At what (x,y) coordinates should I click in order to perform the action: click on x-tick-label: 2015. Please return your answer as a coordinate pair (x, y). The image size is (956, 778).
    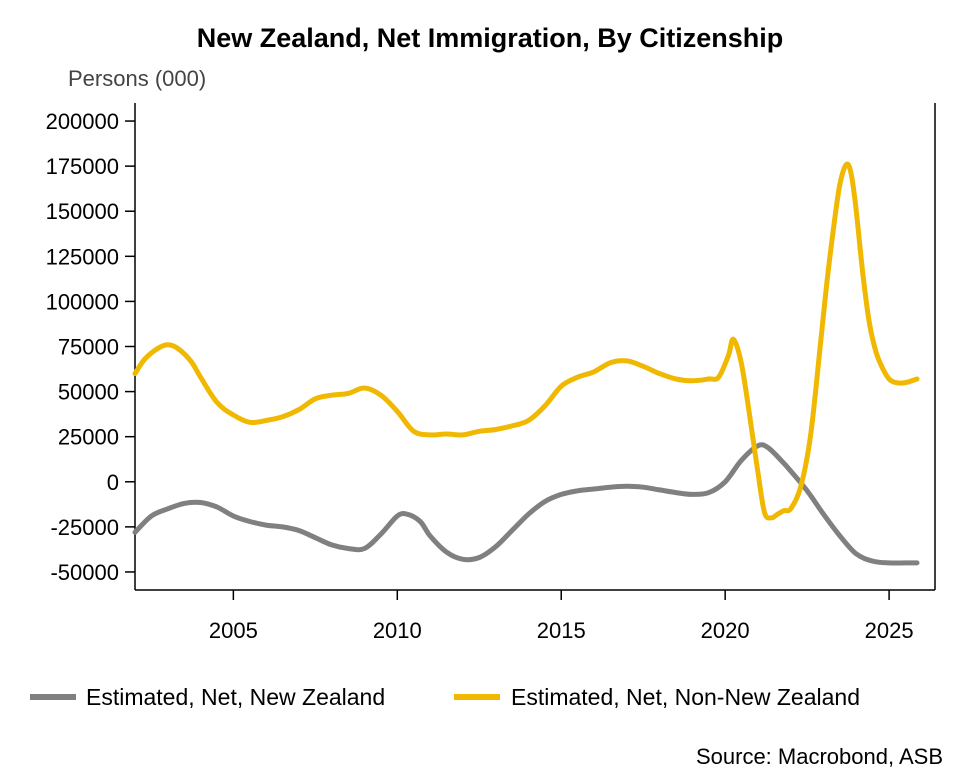
    Looking at the image, I should click on (561, 630).